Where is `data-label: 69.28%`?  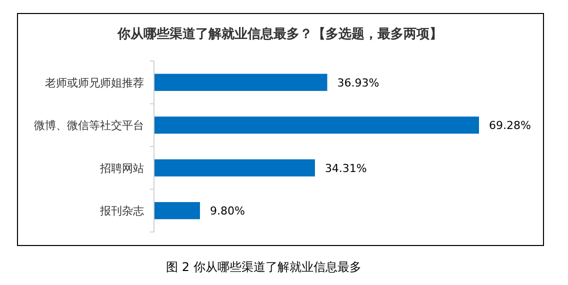 data-label: 69.28% is located at coordinates (510, 125).